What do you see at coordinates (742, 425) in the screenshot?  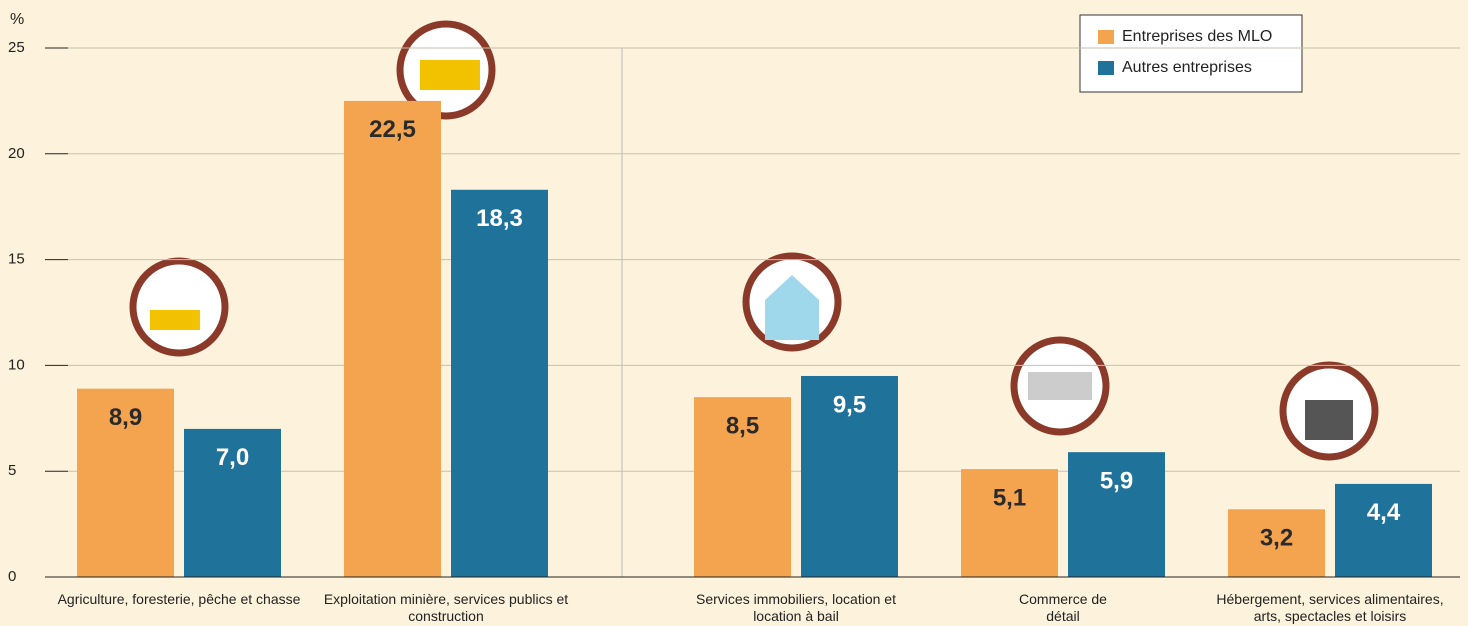 I see `value-label: 8,5` at bounding box center [742, 425].